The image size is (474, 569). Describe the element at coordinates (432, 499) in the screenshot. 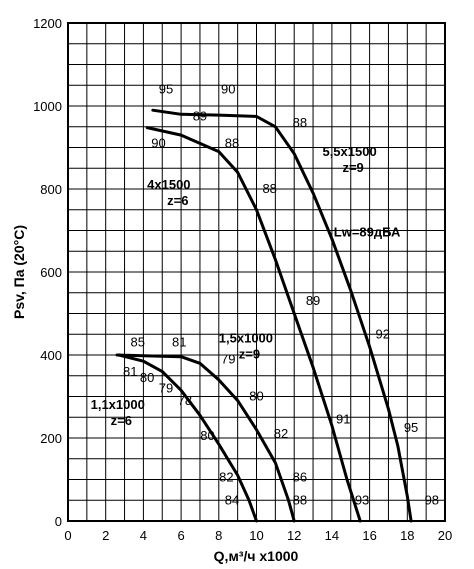

I see `efficiency-label: 98` at that location.